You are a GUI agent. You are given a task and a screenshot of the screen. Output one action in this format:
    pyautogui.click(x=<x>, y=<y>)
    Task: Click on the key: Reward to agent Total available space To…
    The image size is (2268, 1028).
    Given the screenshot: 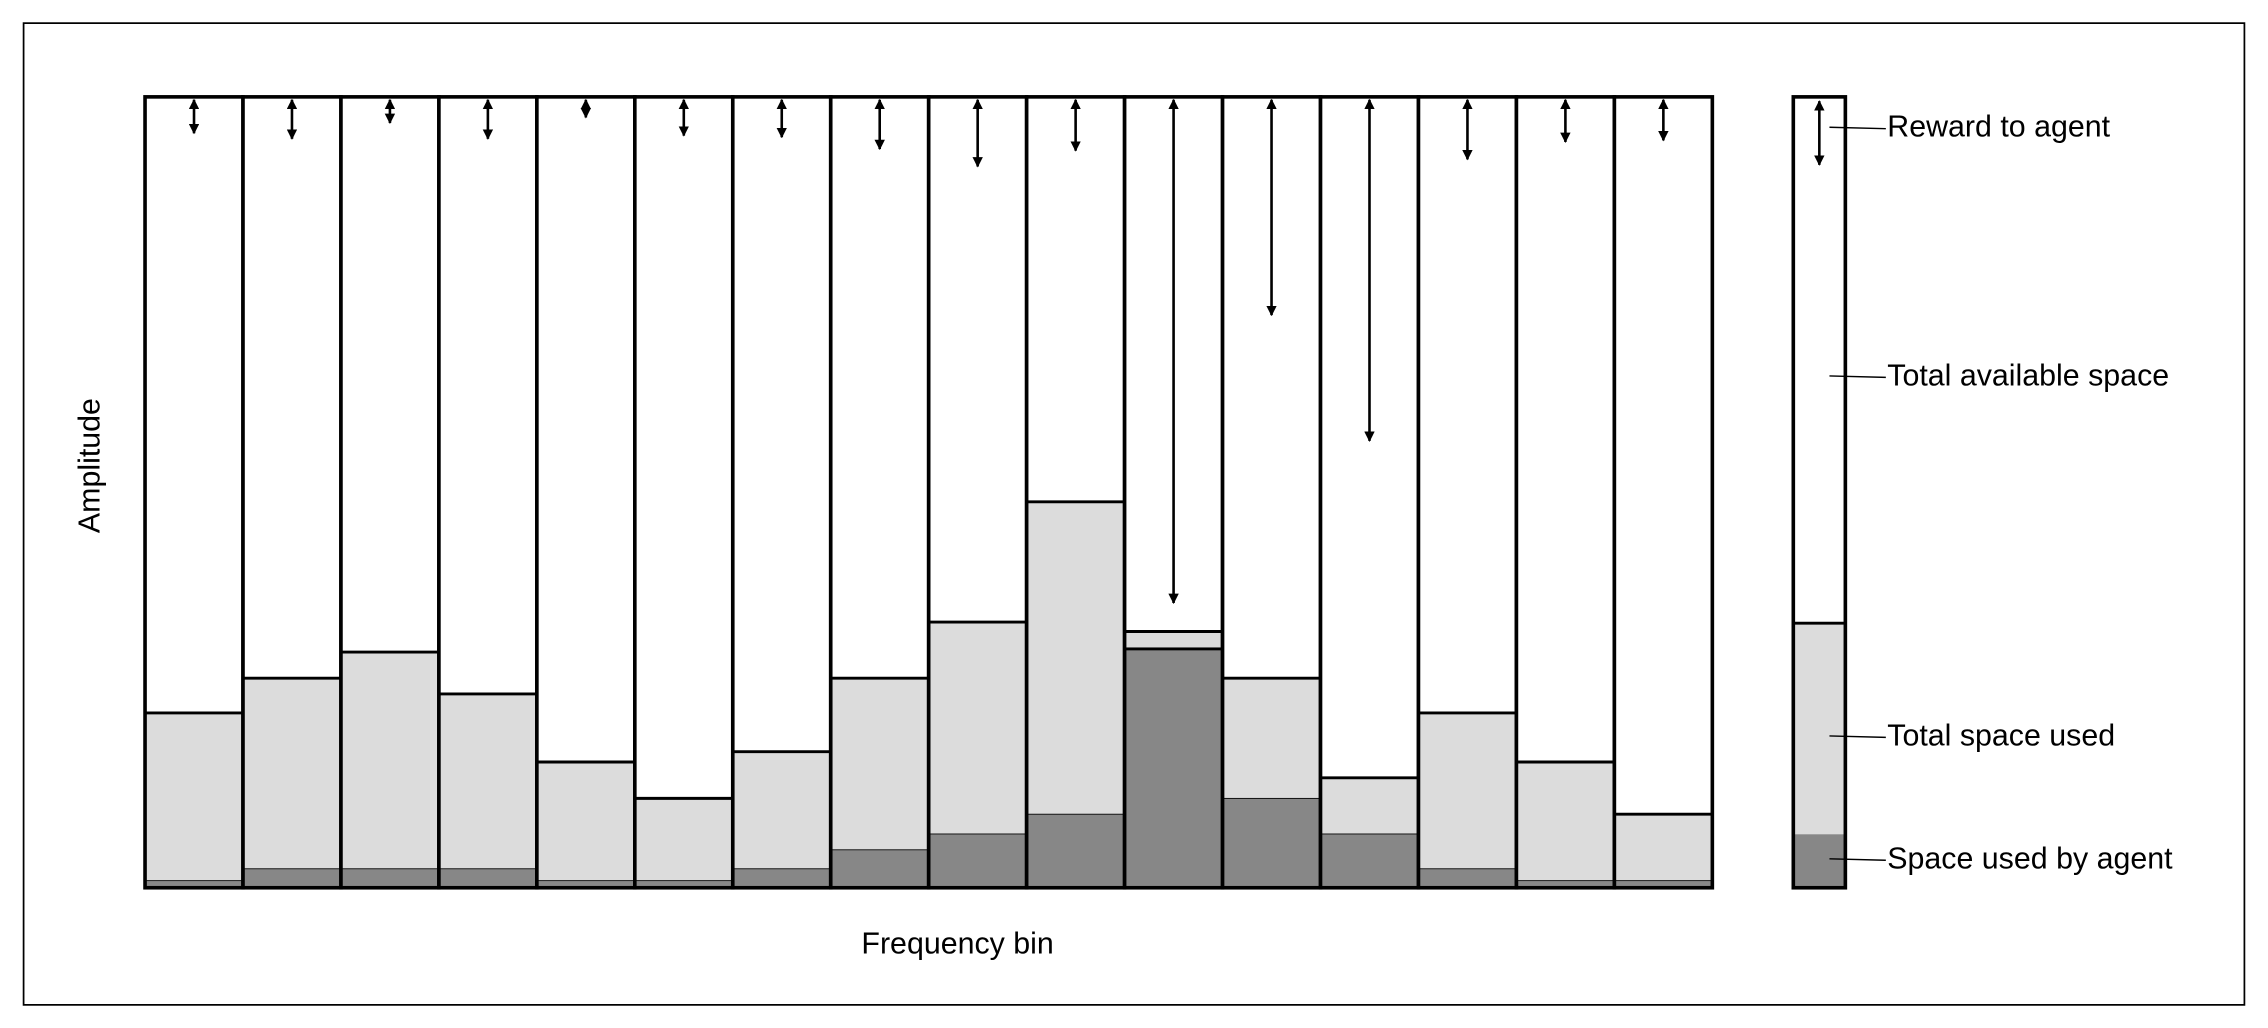 What is the action you would take?
    pyautogui.click(x=1982, y=492)
    